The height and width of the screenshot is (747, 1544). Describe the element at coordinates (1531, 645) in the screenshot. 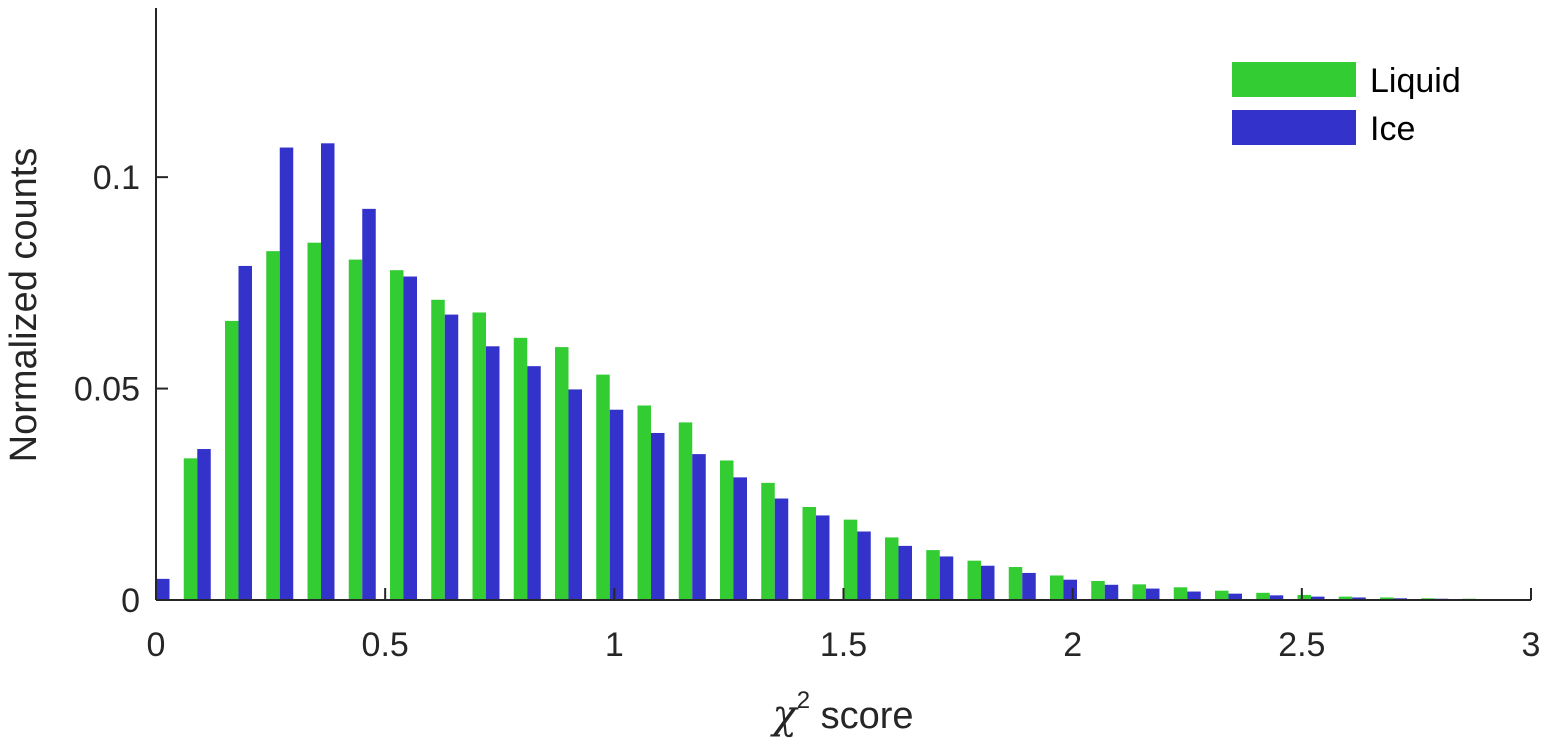

I see `x-tick-label: 3` at that location.